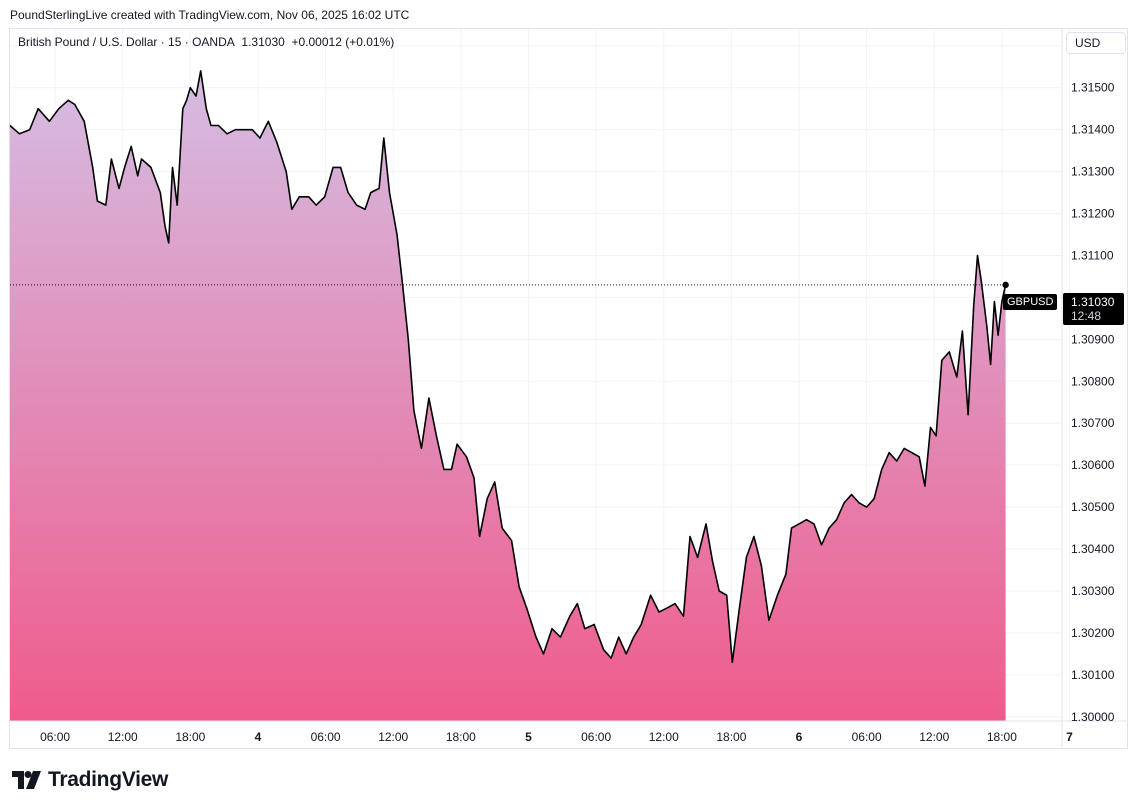 This screenshot has width=1139, height=810. What do you see at coordinates (1093, 591) in the screenshot?
I see `price-tick-label: 1.30300` at bounding box center [1093, 591].